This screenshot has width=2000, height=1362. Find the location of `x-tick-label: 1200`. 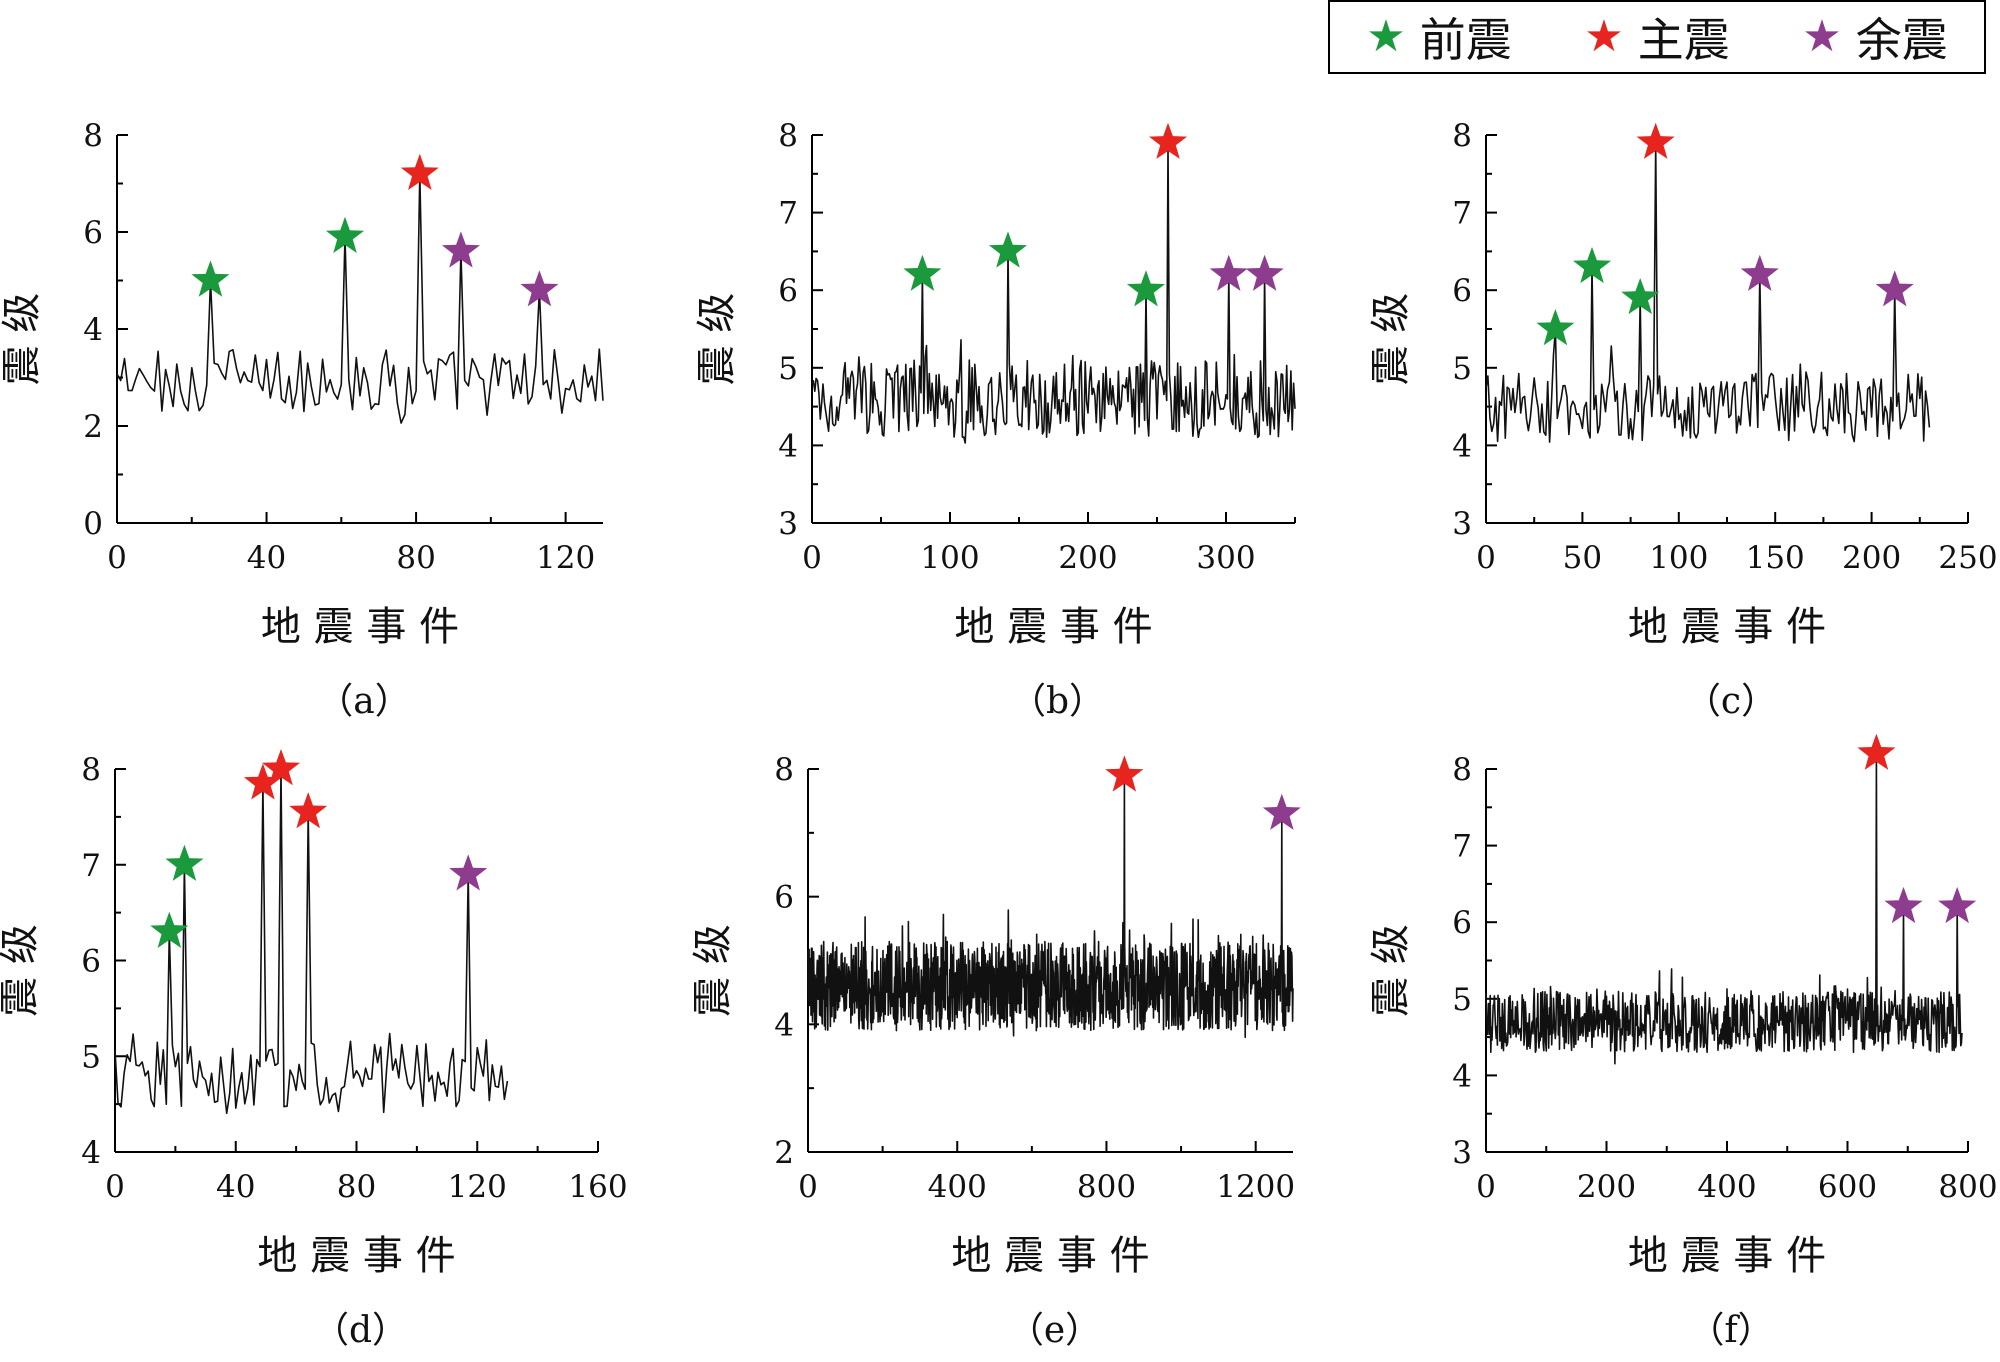

x-tick-label: 1200 is located at coordinates (1255, 1187).